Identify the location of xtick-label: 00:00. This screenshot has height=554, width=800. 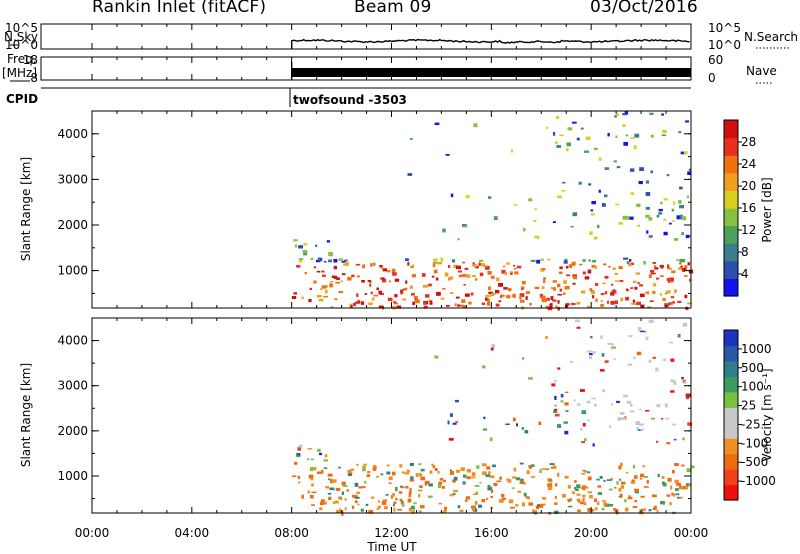
(92, 533).